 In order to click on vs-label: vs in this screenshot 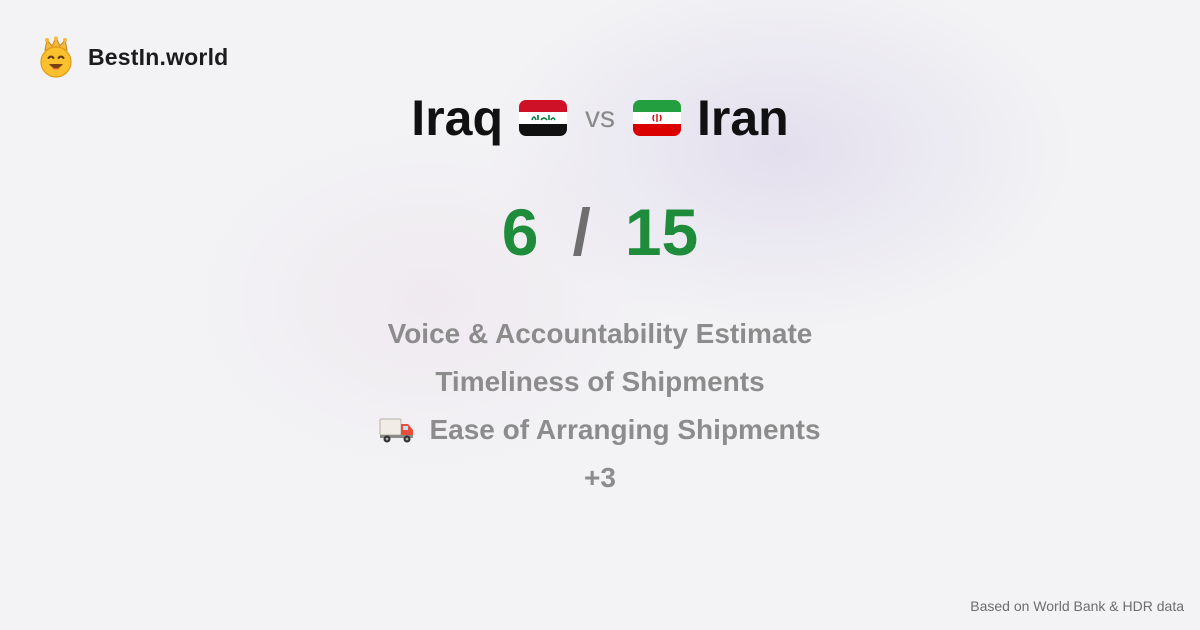, I will do `click(600, 117)`.